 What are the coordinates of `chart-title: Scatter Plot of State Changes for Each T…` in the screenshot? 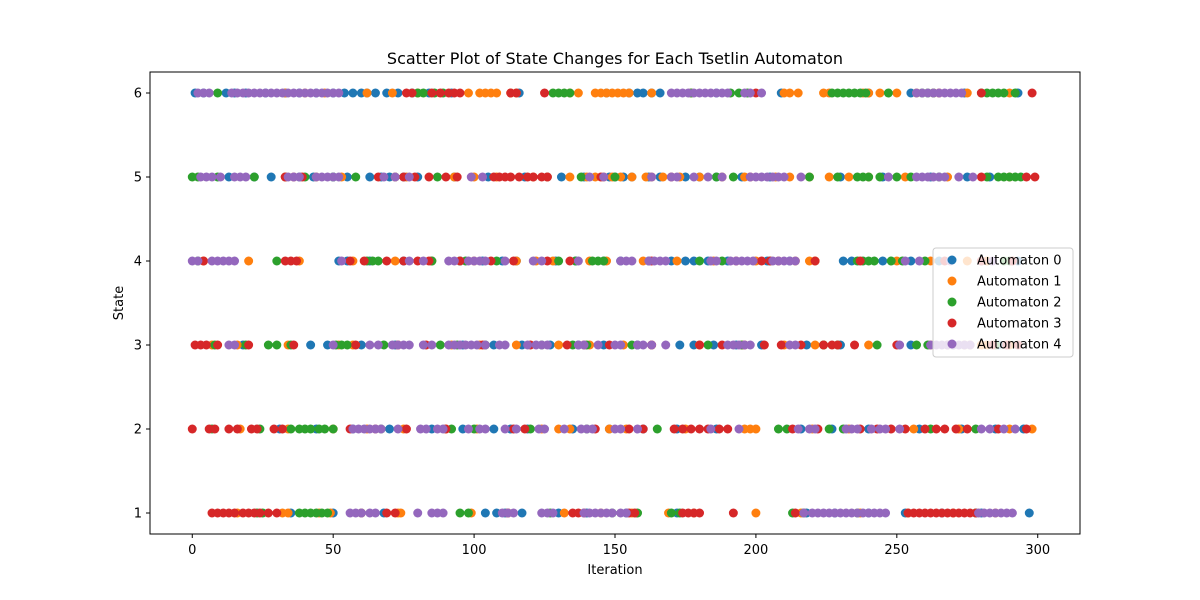 It's located at (615, 58).